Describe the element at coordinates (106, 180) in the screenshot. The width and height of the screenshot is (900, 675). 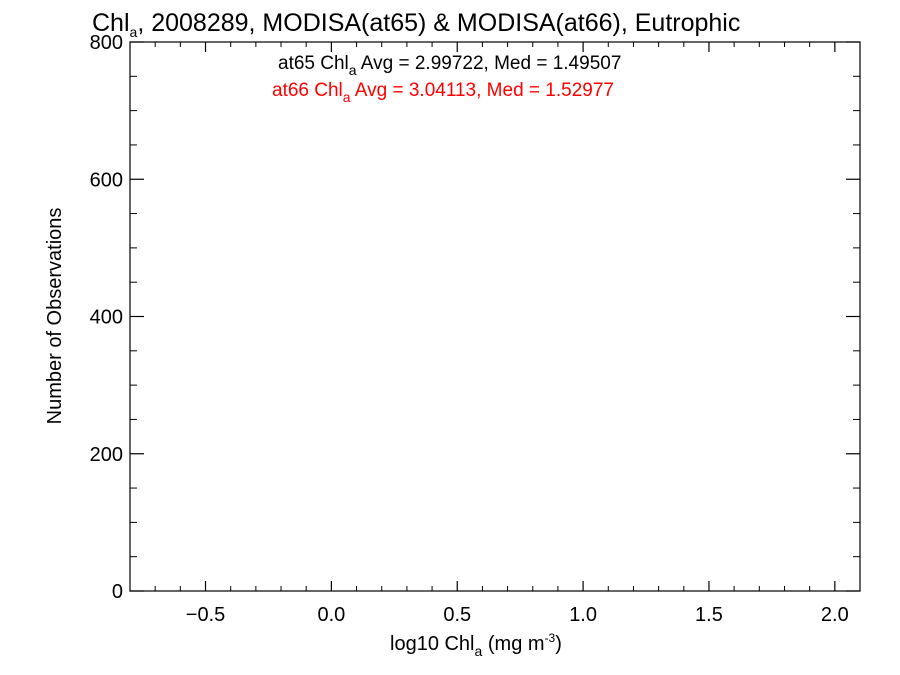
I see `y-tick-label: 600` at that location.